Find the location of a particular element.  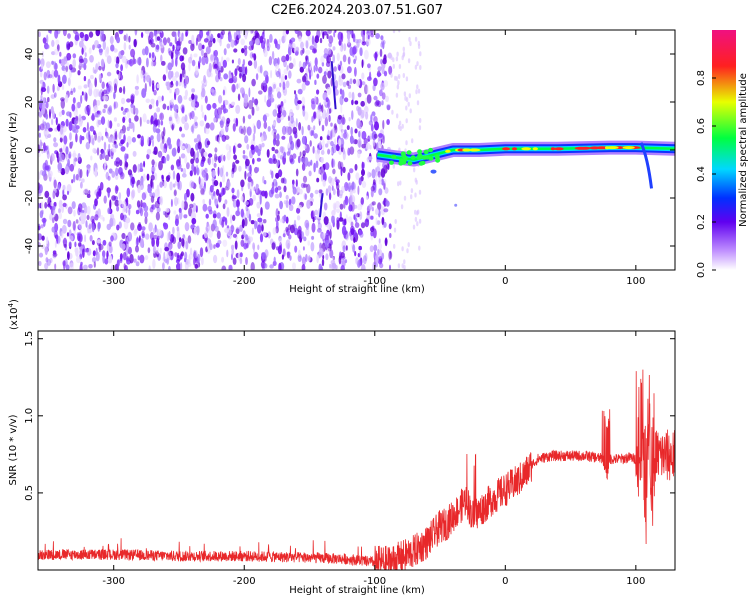

spectrogram-ytick-label: 40 is located at coordinates (29, 54).